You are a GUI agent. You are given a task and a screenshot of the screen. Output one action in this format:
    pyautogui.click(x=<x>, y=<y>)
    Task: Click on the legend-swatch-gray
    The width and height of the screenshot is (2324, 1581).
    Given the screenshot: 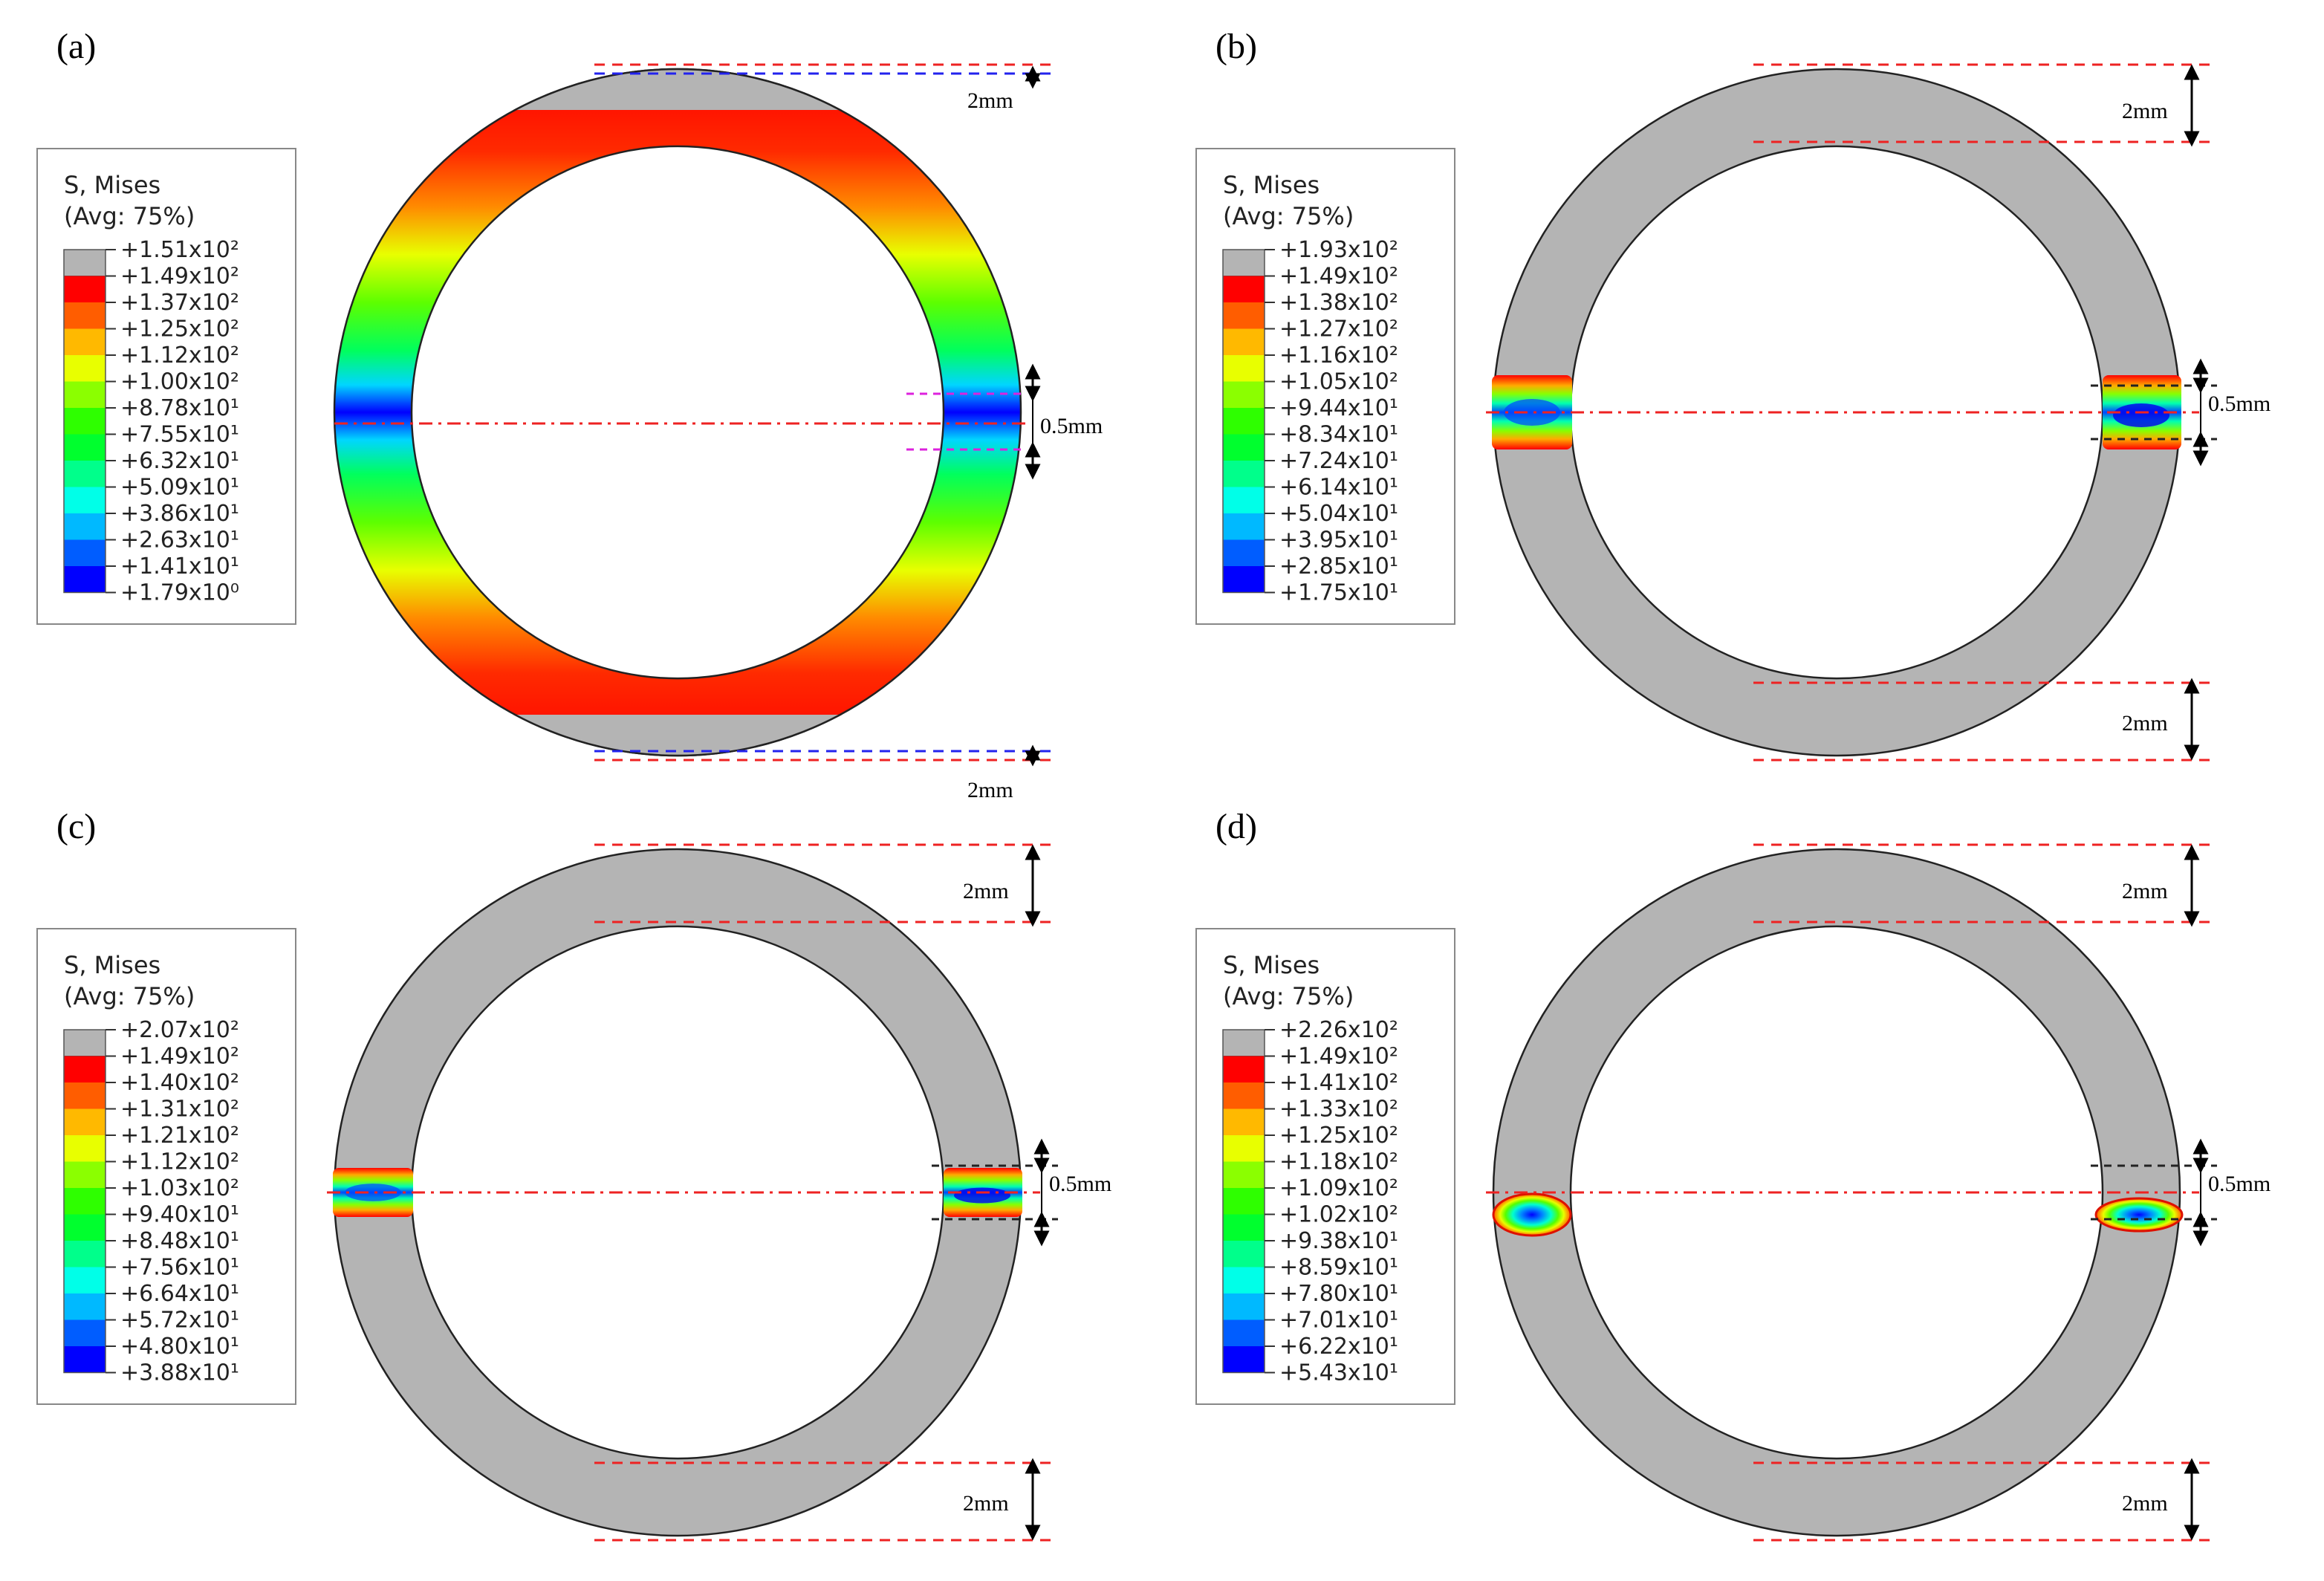 What is the action you would take?
    pyautogui.click(x=1243, y=262)
    